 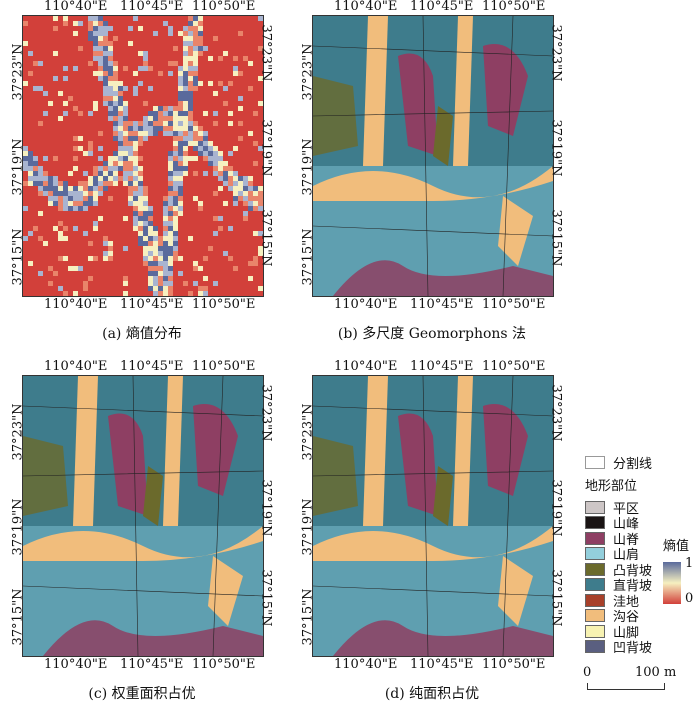 I want to click on legend-label: 沟谷, so click(x=626, y=618).